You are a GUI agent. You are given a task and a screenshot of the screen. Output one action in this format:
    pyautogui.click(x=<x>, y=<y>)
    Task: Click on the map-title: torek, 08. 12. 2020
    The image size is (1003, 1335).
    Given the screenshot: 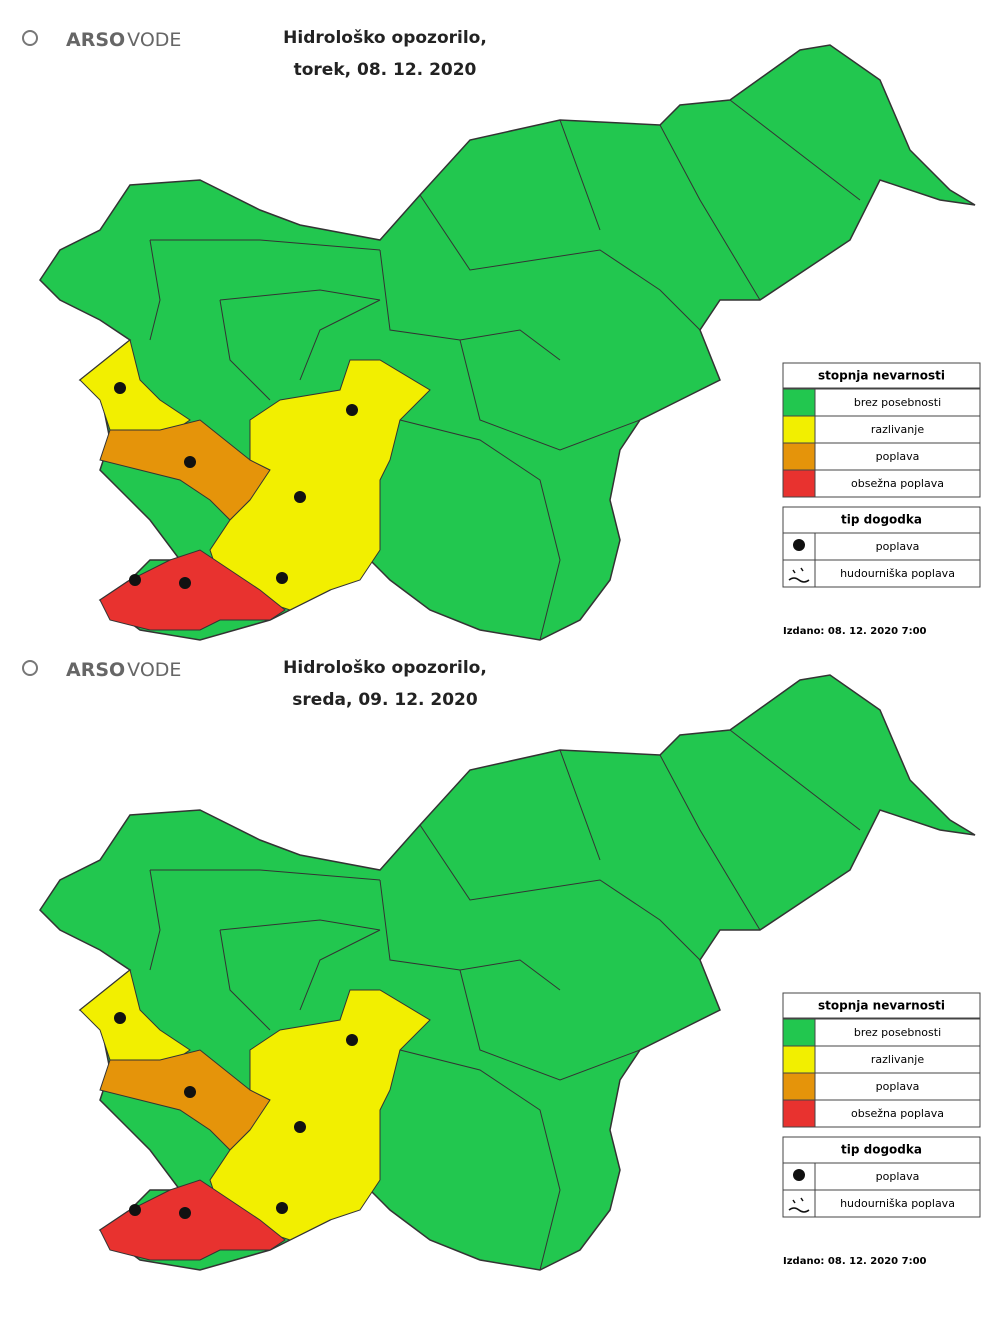 What is the action you would take?
    pyautogui.click(x=385, y=70)
    